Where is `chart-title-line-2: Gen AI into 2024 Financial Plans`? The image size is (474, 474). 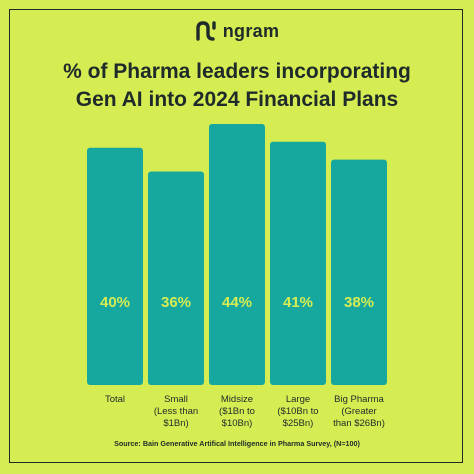
chart-title-line-2: Gen AI into 2024 Financial Plans is located at coordinates (237, 99).